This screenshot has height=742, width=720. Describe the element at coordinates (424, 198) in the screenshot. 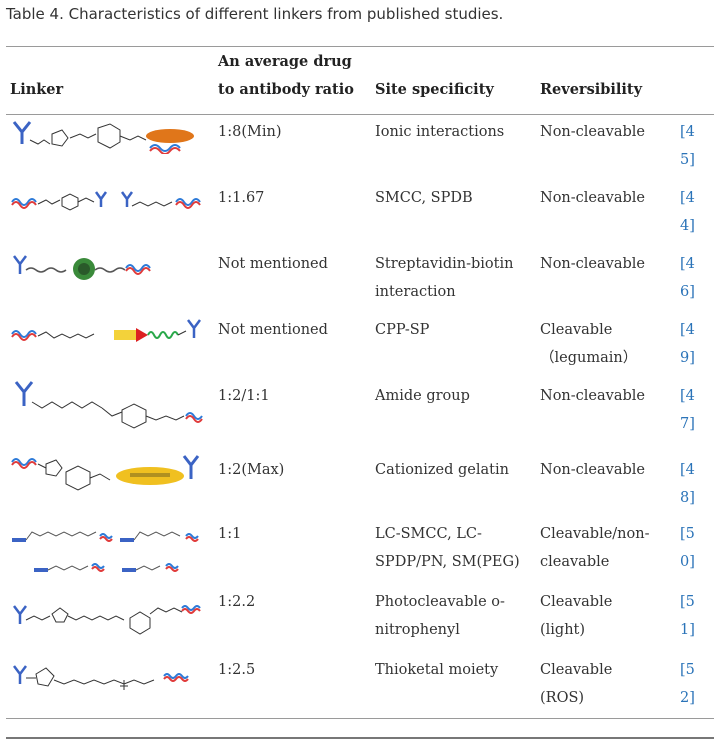

I see `site-cell: SMCC, SPDB` at that location.